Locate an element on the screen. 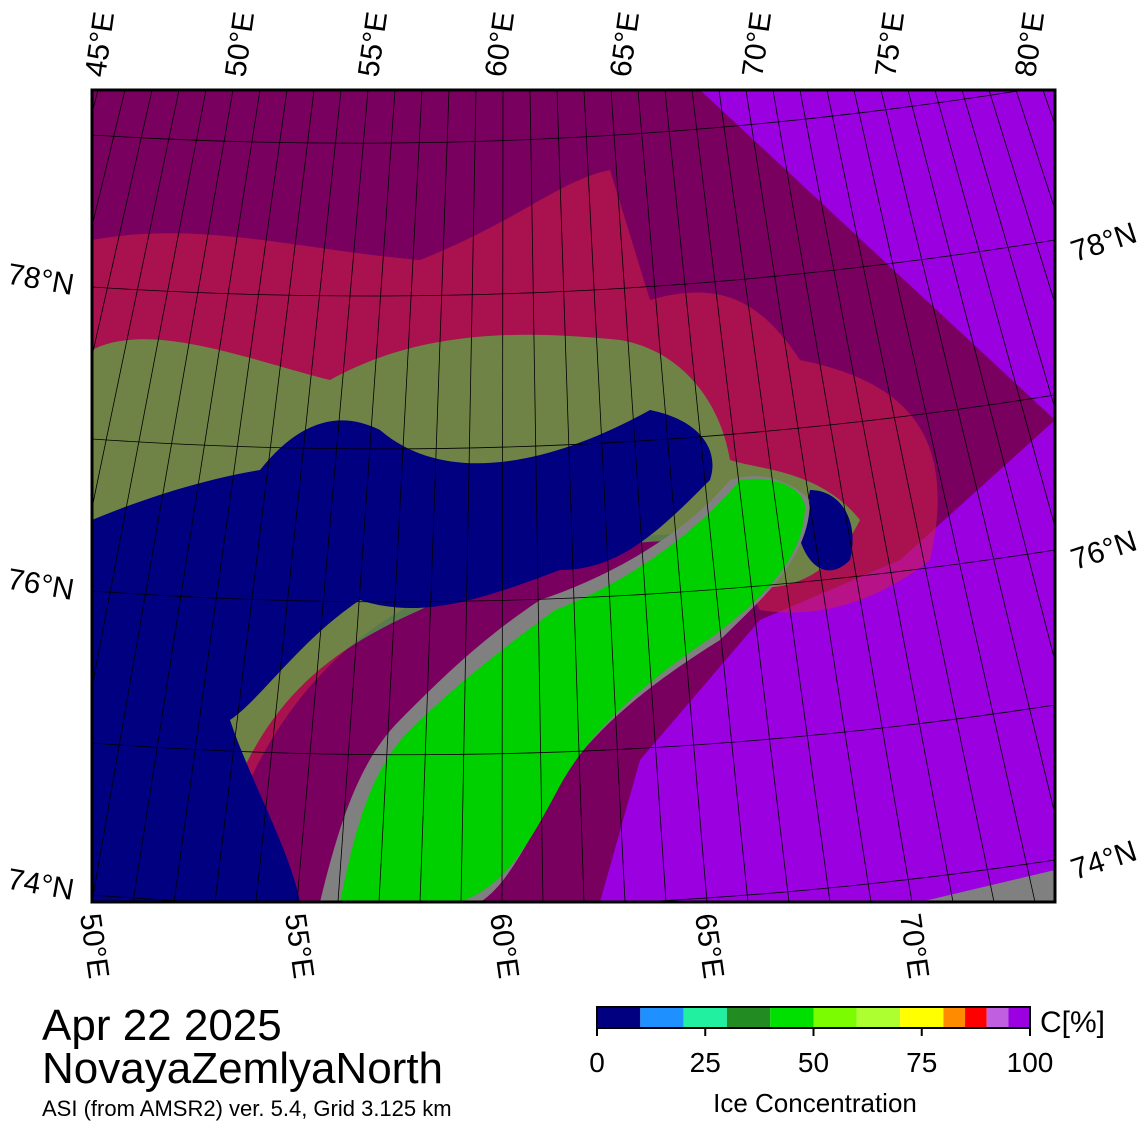 The width and height of the screenshot is (1147, 1128). top-label: 45°E is located at coordinates (100, 44).